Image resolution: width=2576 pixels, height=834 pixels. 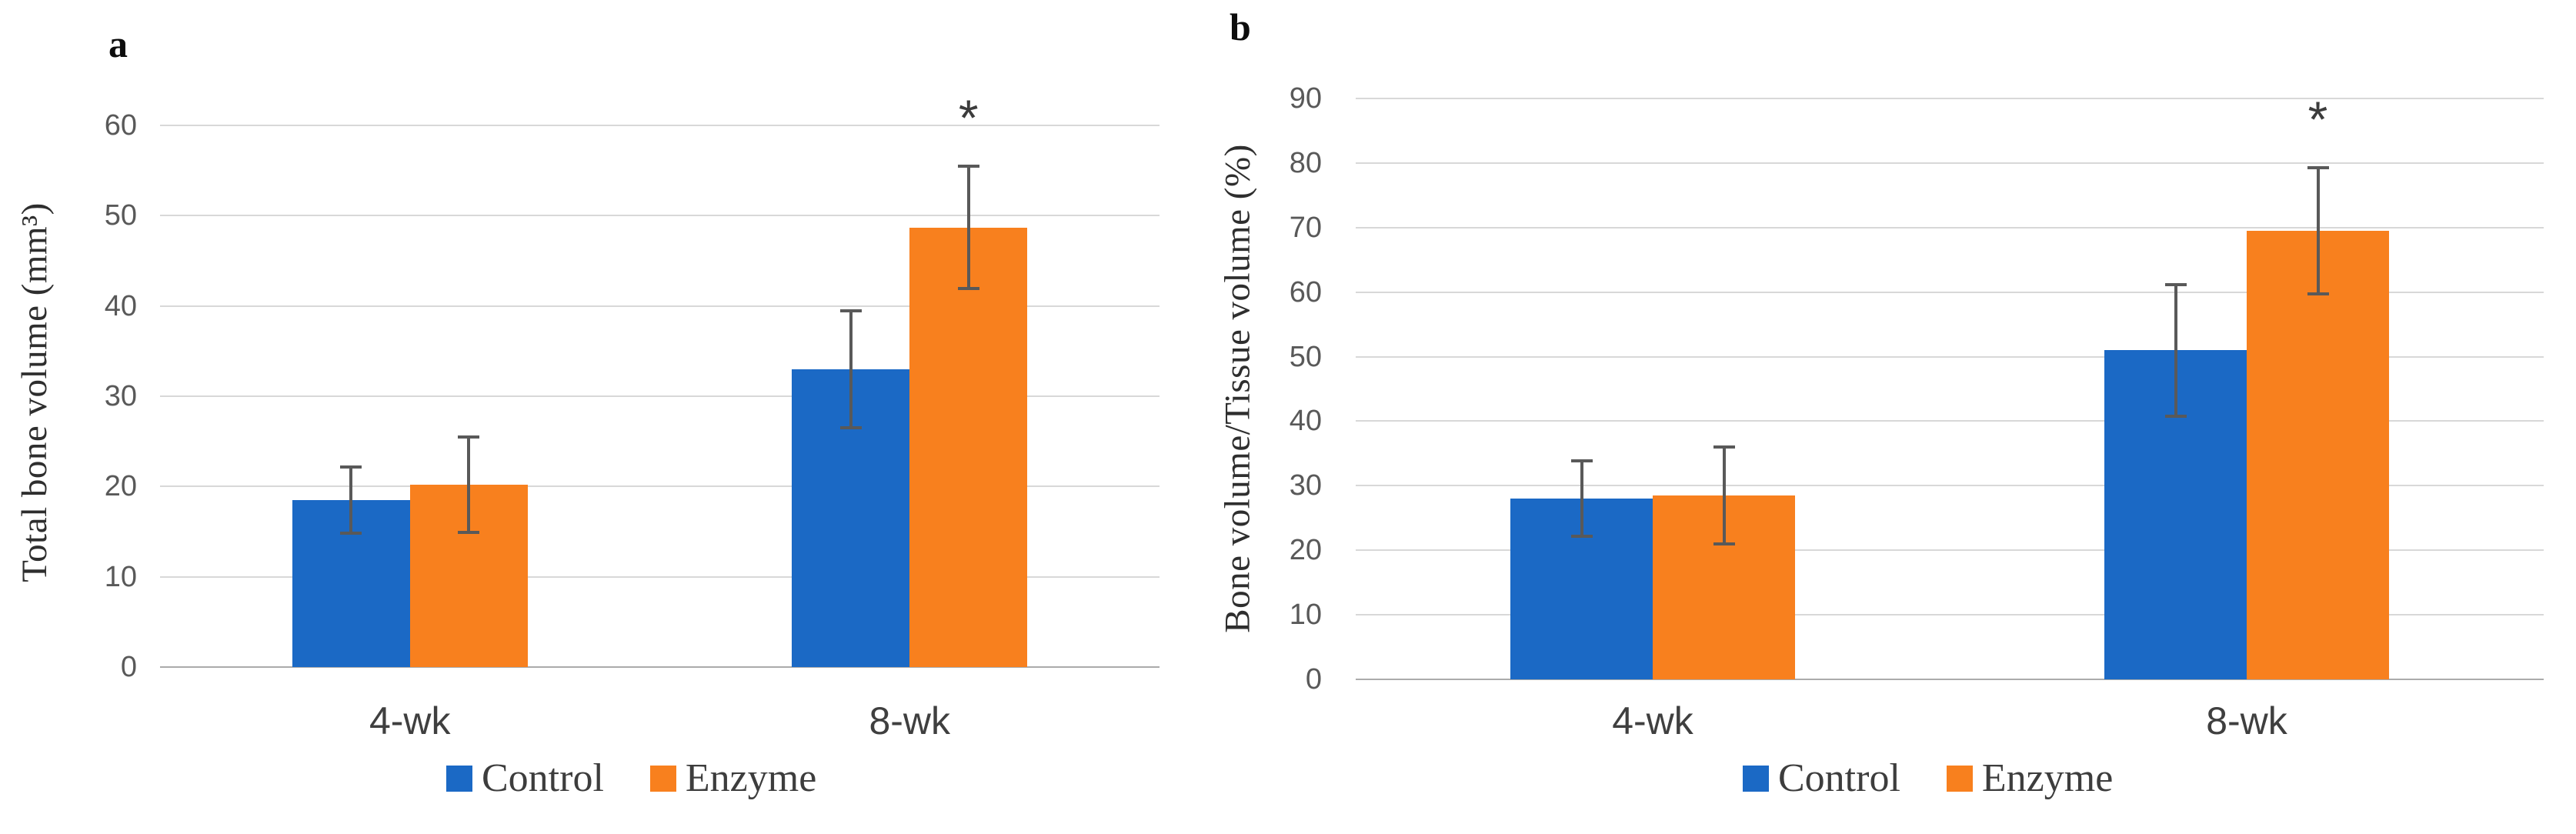 I want to click on y-tick-label: 90, so click(x=1306, y=98).